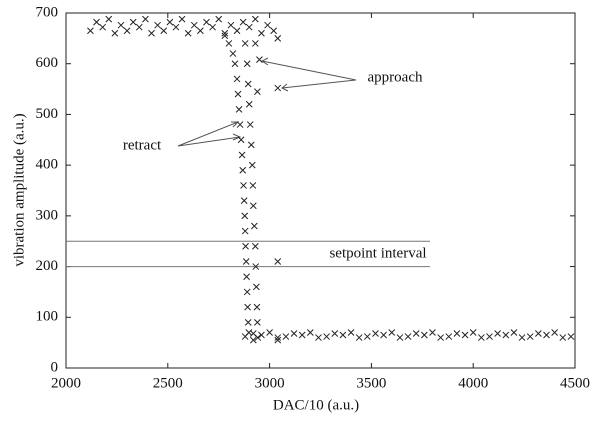 The width and height of the screenshot is (602, 423). I want to click on x-axis-label: DAC/10 (a.u.), so click(316, 405).